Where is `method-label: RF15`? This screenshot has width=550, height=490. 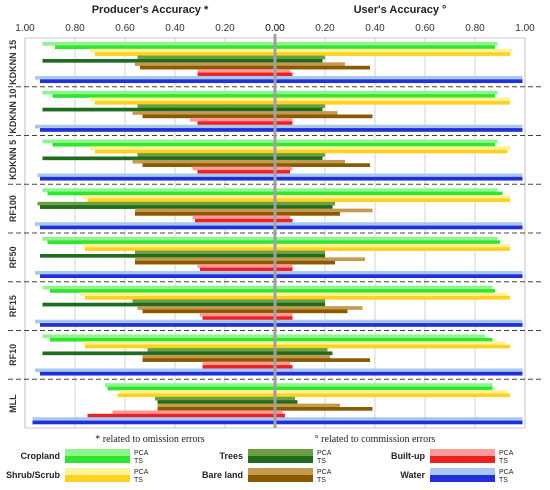 method-label: RF15 is located at coordinates (13, 306).